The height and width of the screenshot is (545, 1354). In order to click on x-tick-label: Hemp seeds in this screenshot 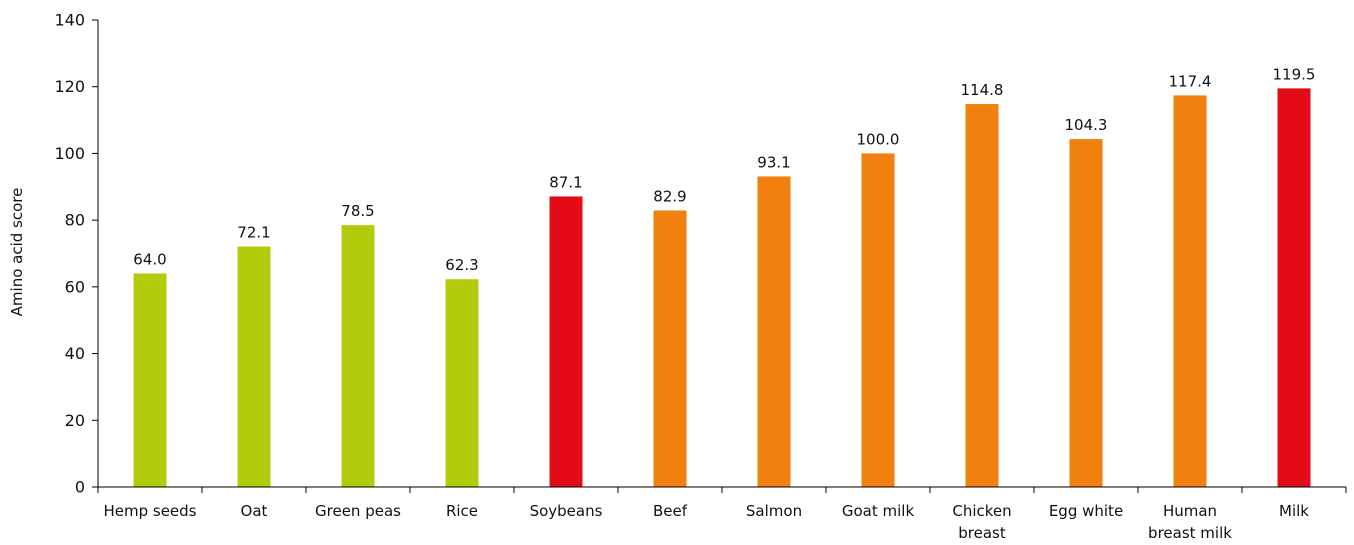, I will do `click(149, 511)`.